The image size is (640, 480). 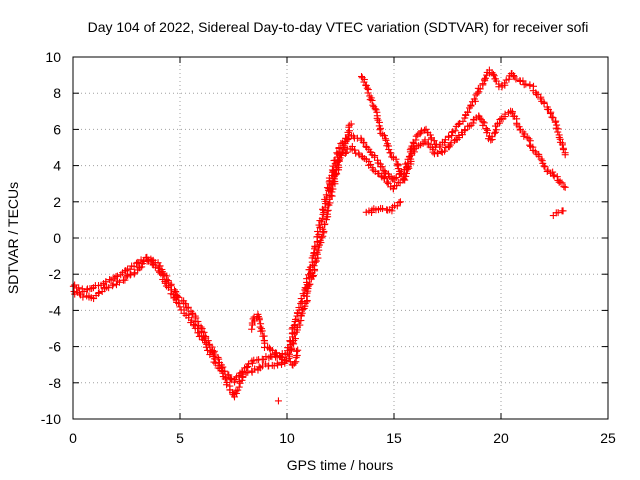 What do you see at coordinates (608, 438) in the screenshot?
I see `x-tick-label: 25` at bounding box center [608, 438].